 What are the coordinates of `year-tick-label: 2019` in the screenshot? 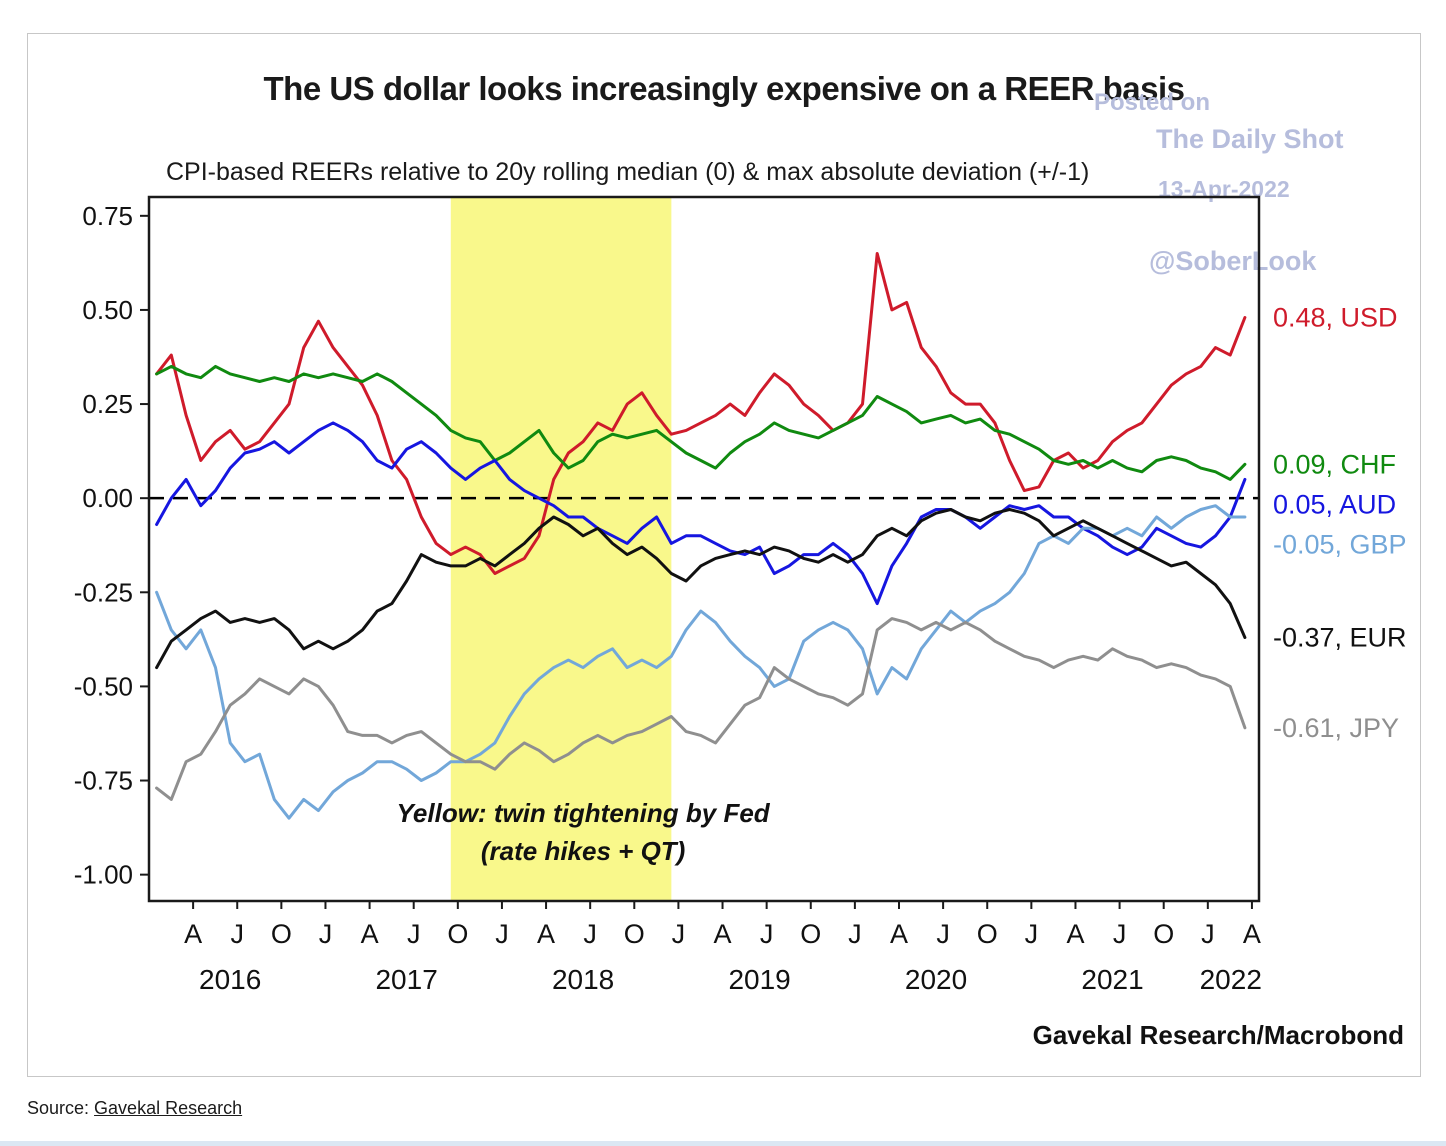 It's located at (759, 979).